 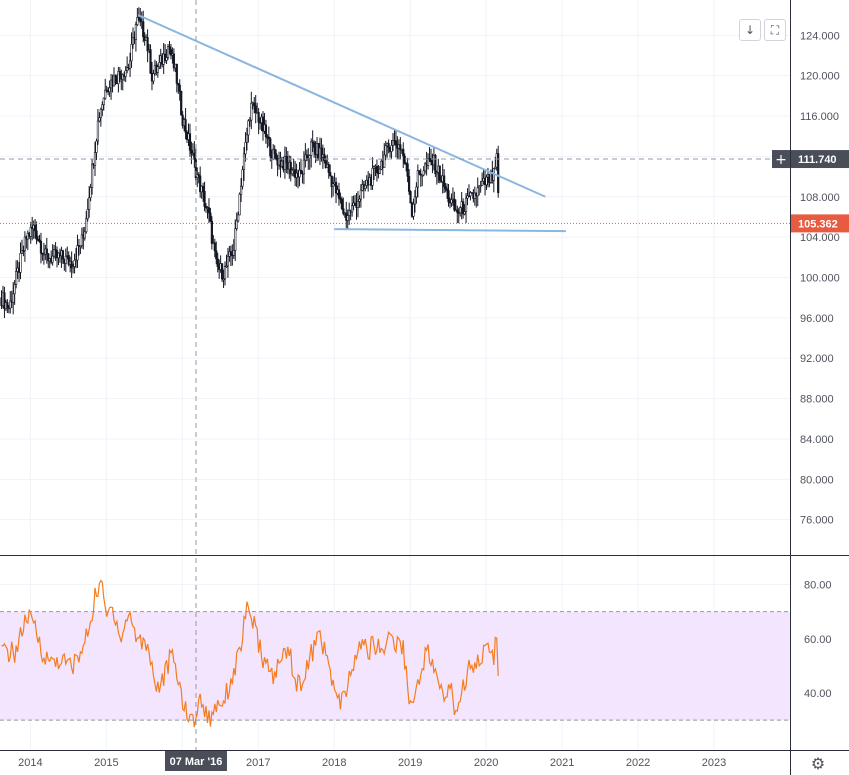 What do you see at coordinates (818, 585) in the screenshot?
I see `rsi-axis-tick: 80.00` at bounding box center [818, 585].